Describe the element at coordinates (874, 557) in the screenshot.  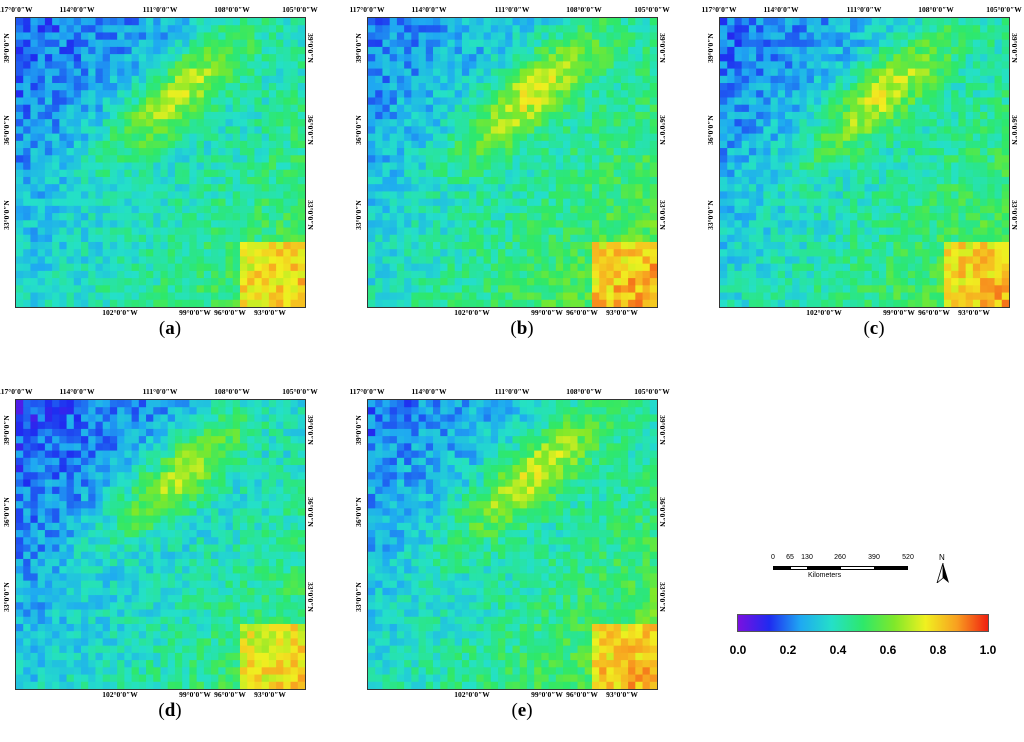
I see `scale-bar-label: 390` at that location.